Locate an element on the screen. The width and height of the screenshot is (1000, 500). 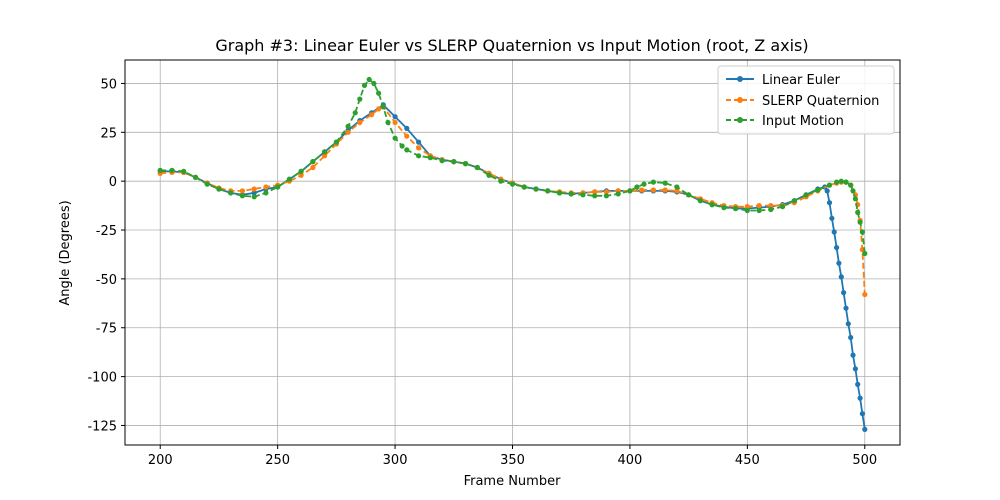
x-tick-label: 450 is located at coordinates (747, 460).